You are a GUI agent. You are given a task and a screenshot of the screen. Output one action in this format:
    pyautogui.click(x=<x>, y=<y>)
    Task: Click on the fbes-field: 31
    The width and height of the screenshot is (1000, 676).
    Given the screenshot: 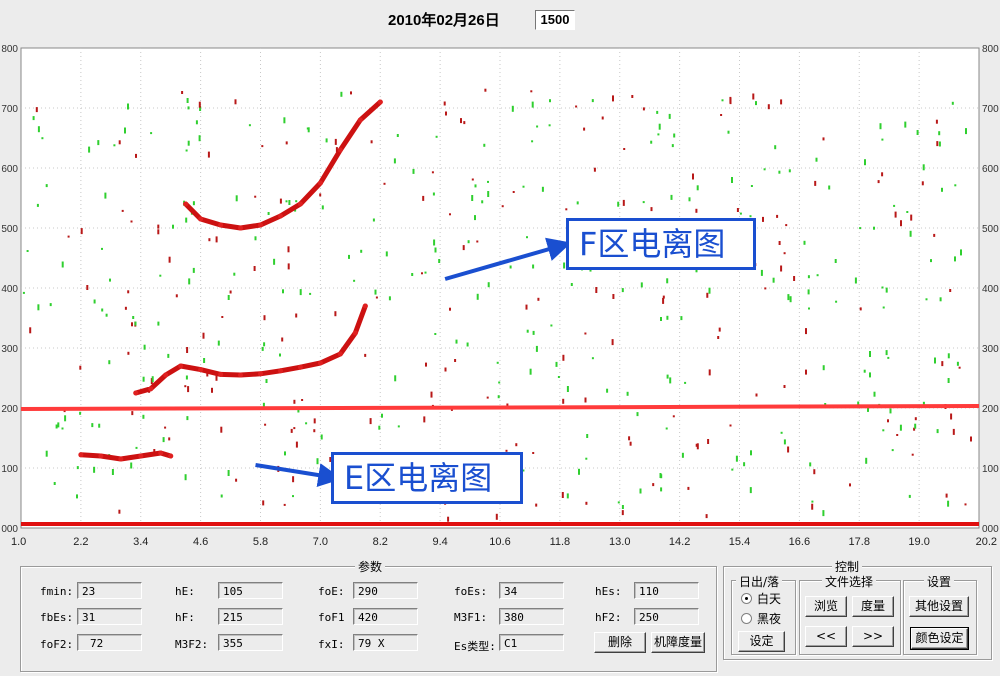 What is the action you would take?
    pyautogui.click(x=109, y=616)
    